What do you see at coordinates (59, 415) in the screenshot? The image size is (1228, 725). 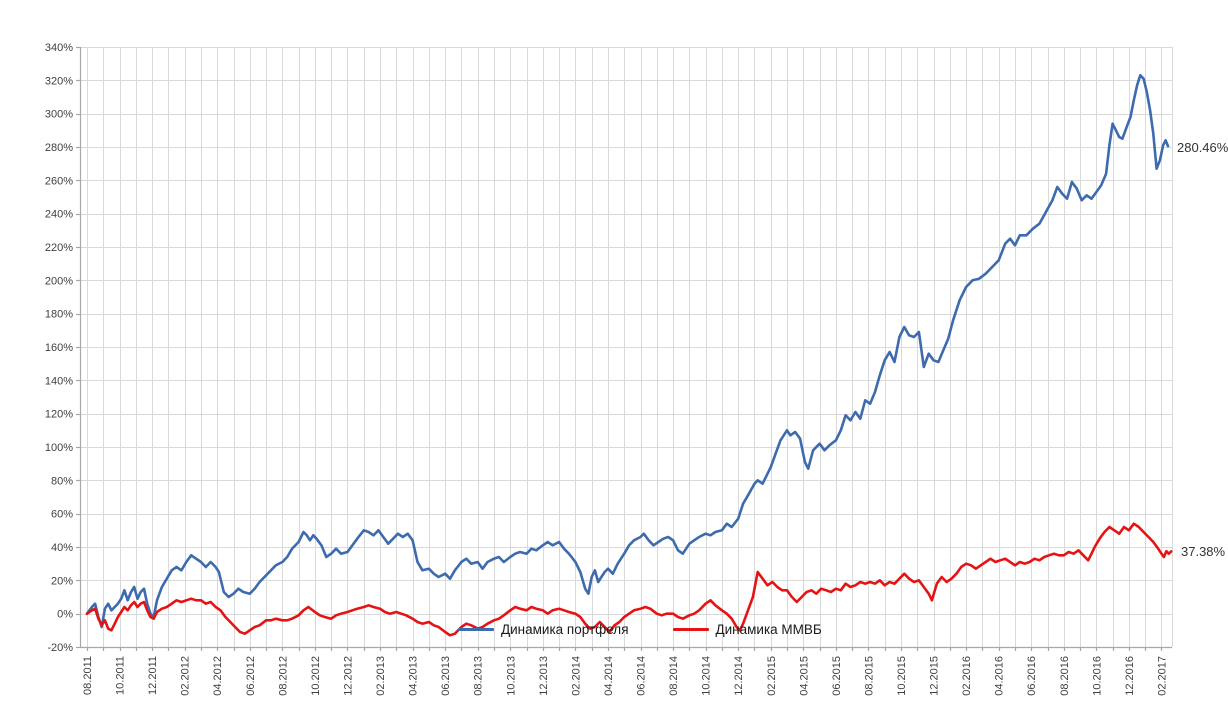 I see `y-tick-label: 120%` at bounding box center [59, 415].